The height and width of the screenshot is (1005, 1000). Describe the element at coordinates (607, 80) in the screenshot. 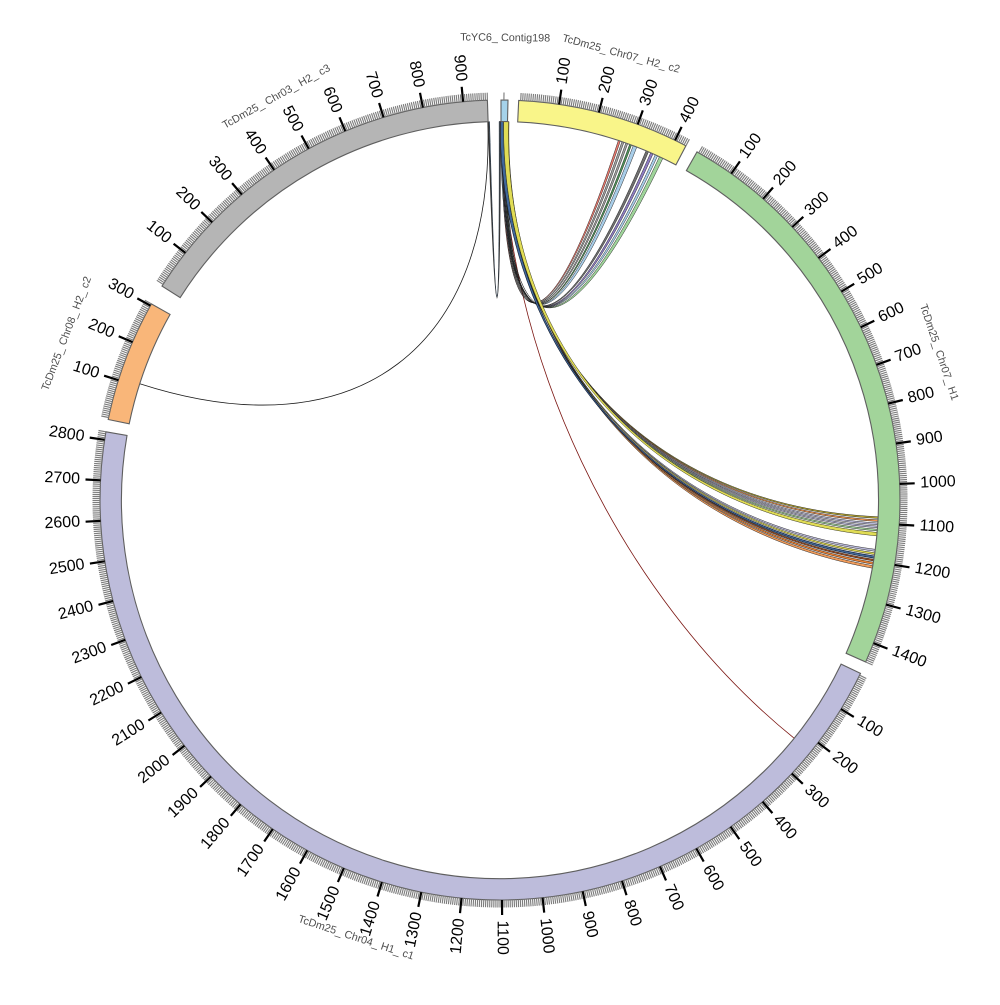

I see `svg-text: 200` at that location.